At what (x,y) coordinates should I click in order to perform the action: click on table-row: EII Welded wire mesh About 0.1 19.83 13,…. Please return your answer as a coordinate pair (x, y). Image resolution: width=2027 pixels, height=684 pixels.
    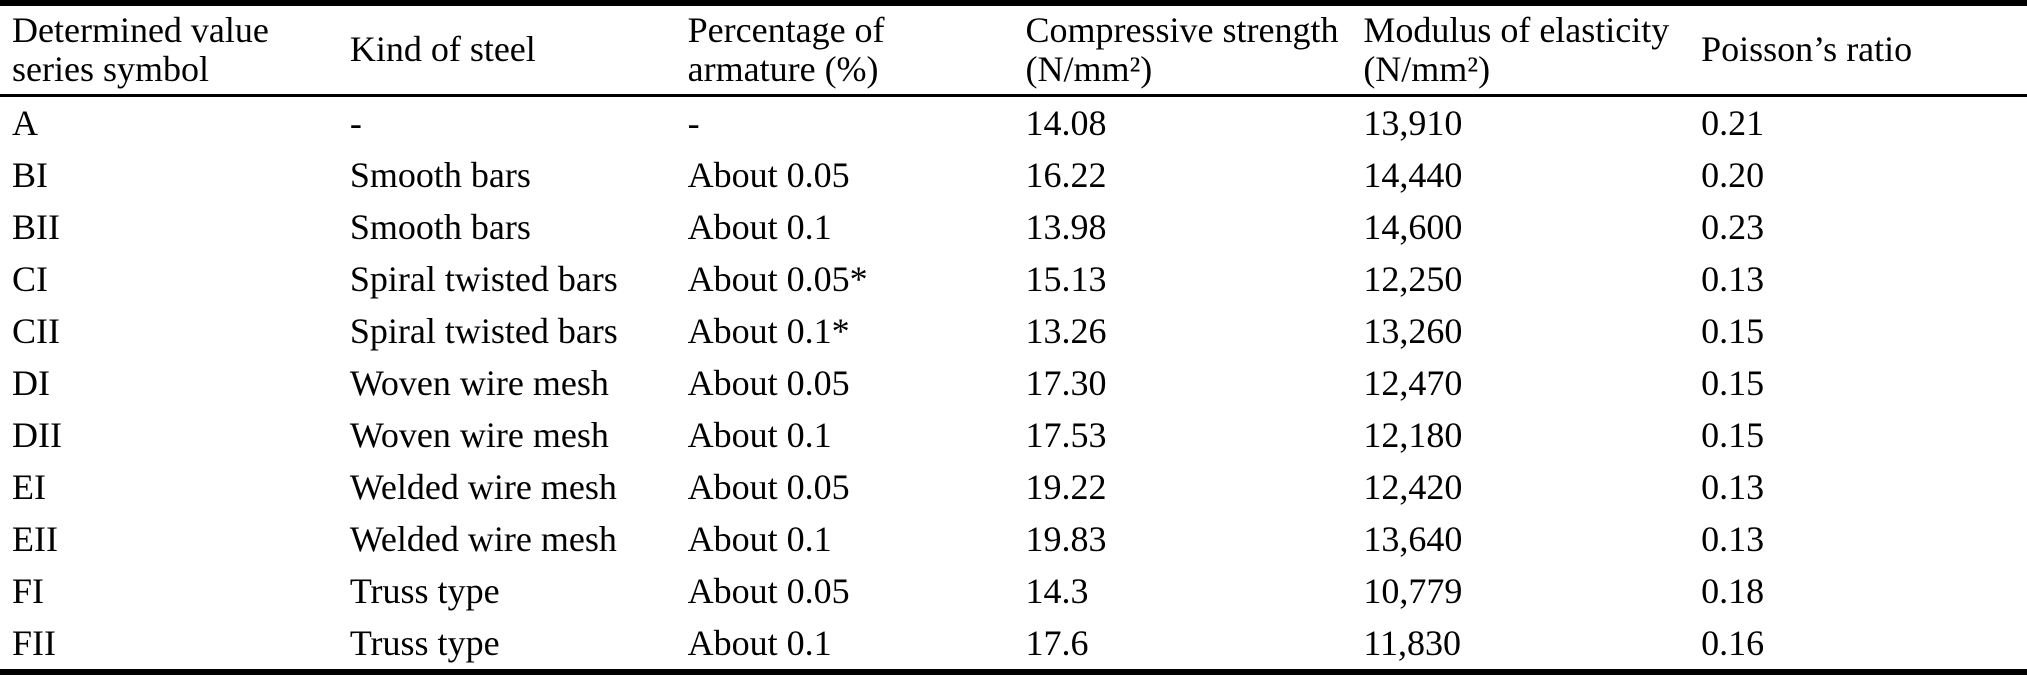
    Looking at the image, I should click on (1013, 539).